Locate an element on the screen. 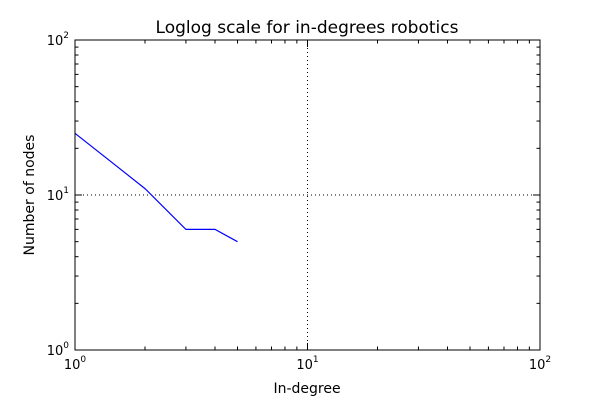 This screenshot has width=600, height=400. series-line is located at coordinates (156, 187).